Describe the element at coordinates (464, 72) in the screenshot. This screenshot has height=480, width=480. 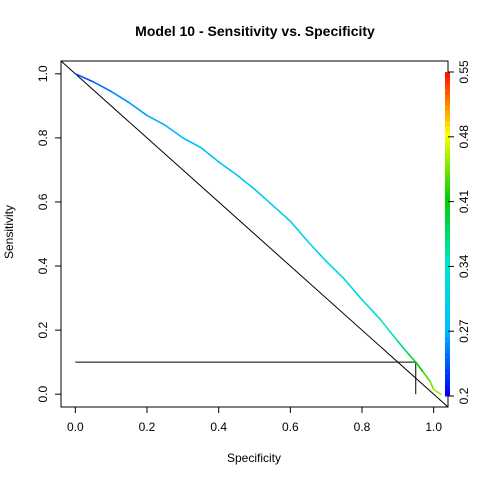
I see `colorbar-tick-label: 0.55` at that location.